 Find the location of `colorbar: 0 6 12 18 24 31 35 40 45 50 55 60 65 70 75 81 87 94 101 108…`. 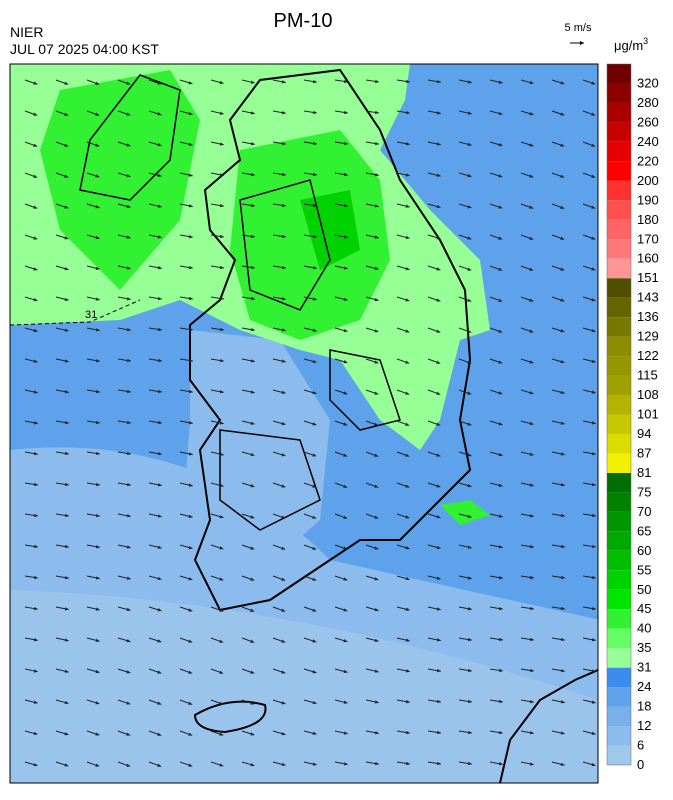

colorbar: 0 6 12 18 24 31 35 40 45 50 55 60 65 70 75 81 87 94 101 108… is located at coordinates (632, 417).